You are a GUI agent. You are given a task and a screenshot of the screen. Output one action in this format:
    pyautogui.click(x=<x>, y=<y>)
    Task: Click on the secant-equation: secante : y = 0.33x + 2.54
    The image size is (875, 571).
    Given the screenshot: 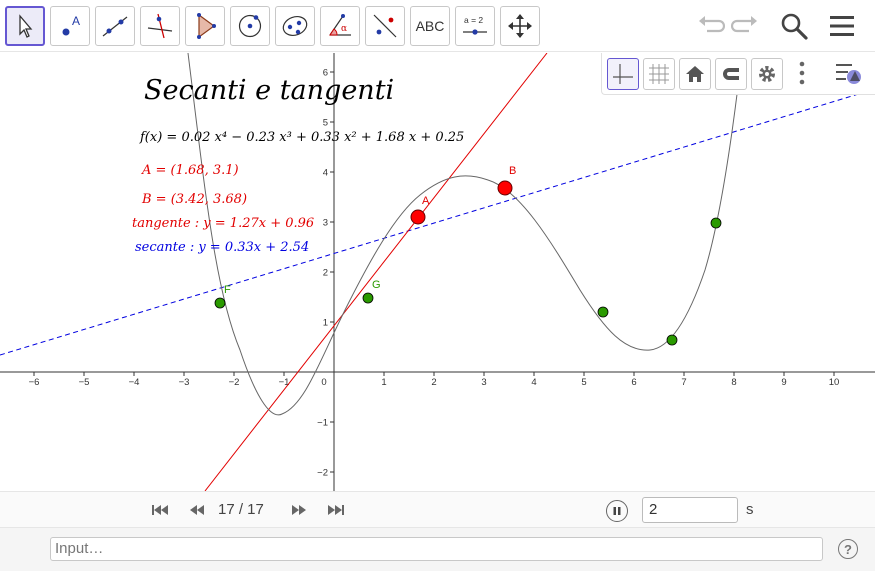 What is the action you would take?
    pyautogui.click(x=222, y=247)
    